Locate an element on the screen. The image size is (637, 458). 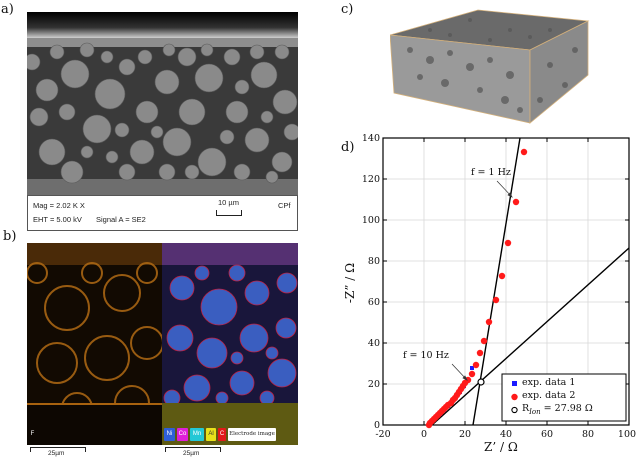
chip-al: Al is located at coordinates (211, 434).